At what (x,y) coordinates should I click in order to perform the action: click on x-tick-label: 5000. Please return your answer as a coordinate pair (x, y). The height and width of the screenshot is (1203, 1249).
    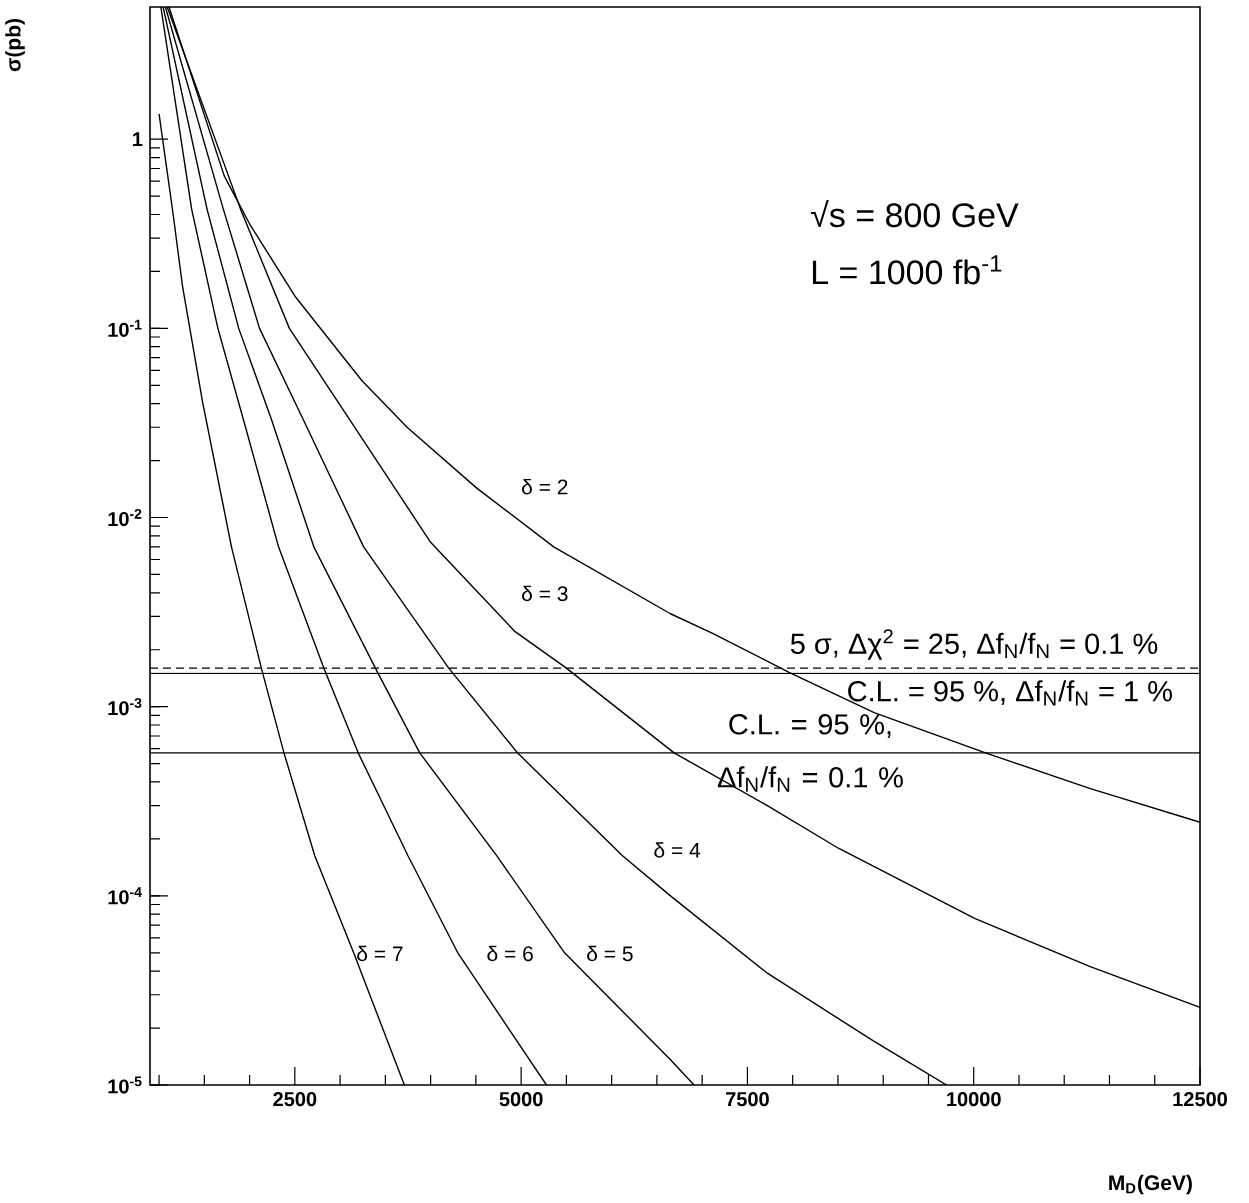
    Looking at the image, I should click on (521, 1099).